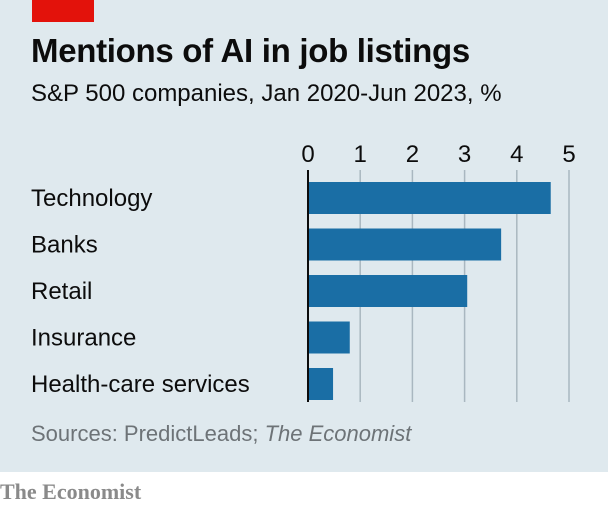 Image resolution: width=608 pixels, height=509 pixels. Describe the element at coordinates (83, 338) in the screenshot. I see `category-label: Insurance` at that location.